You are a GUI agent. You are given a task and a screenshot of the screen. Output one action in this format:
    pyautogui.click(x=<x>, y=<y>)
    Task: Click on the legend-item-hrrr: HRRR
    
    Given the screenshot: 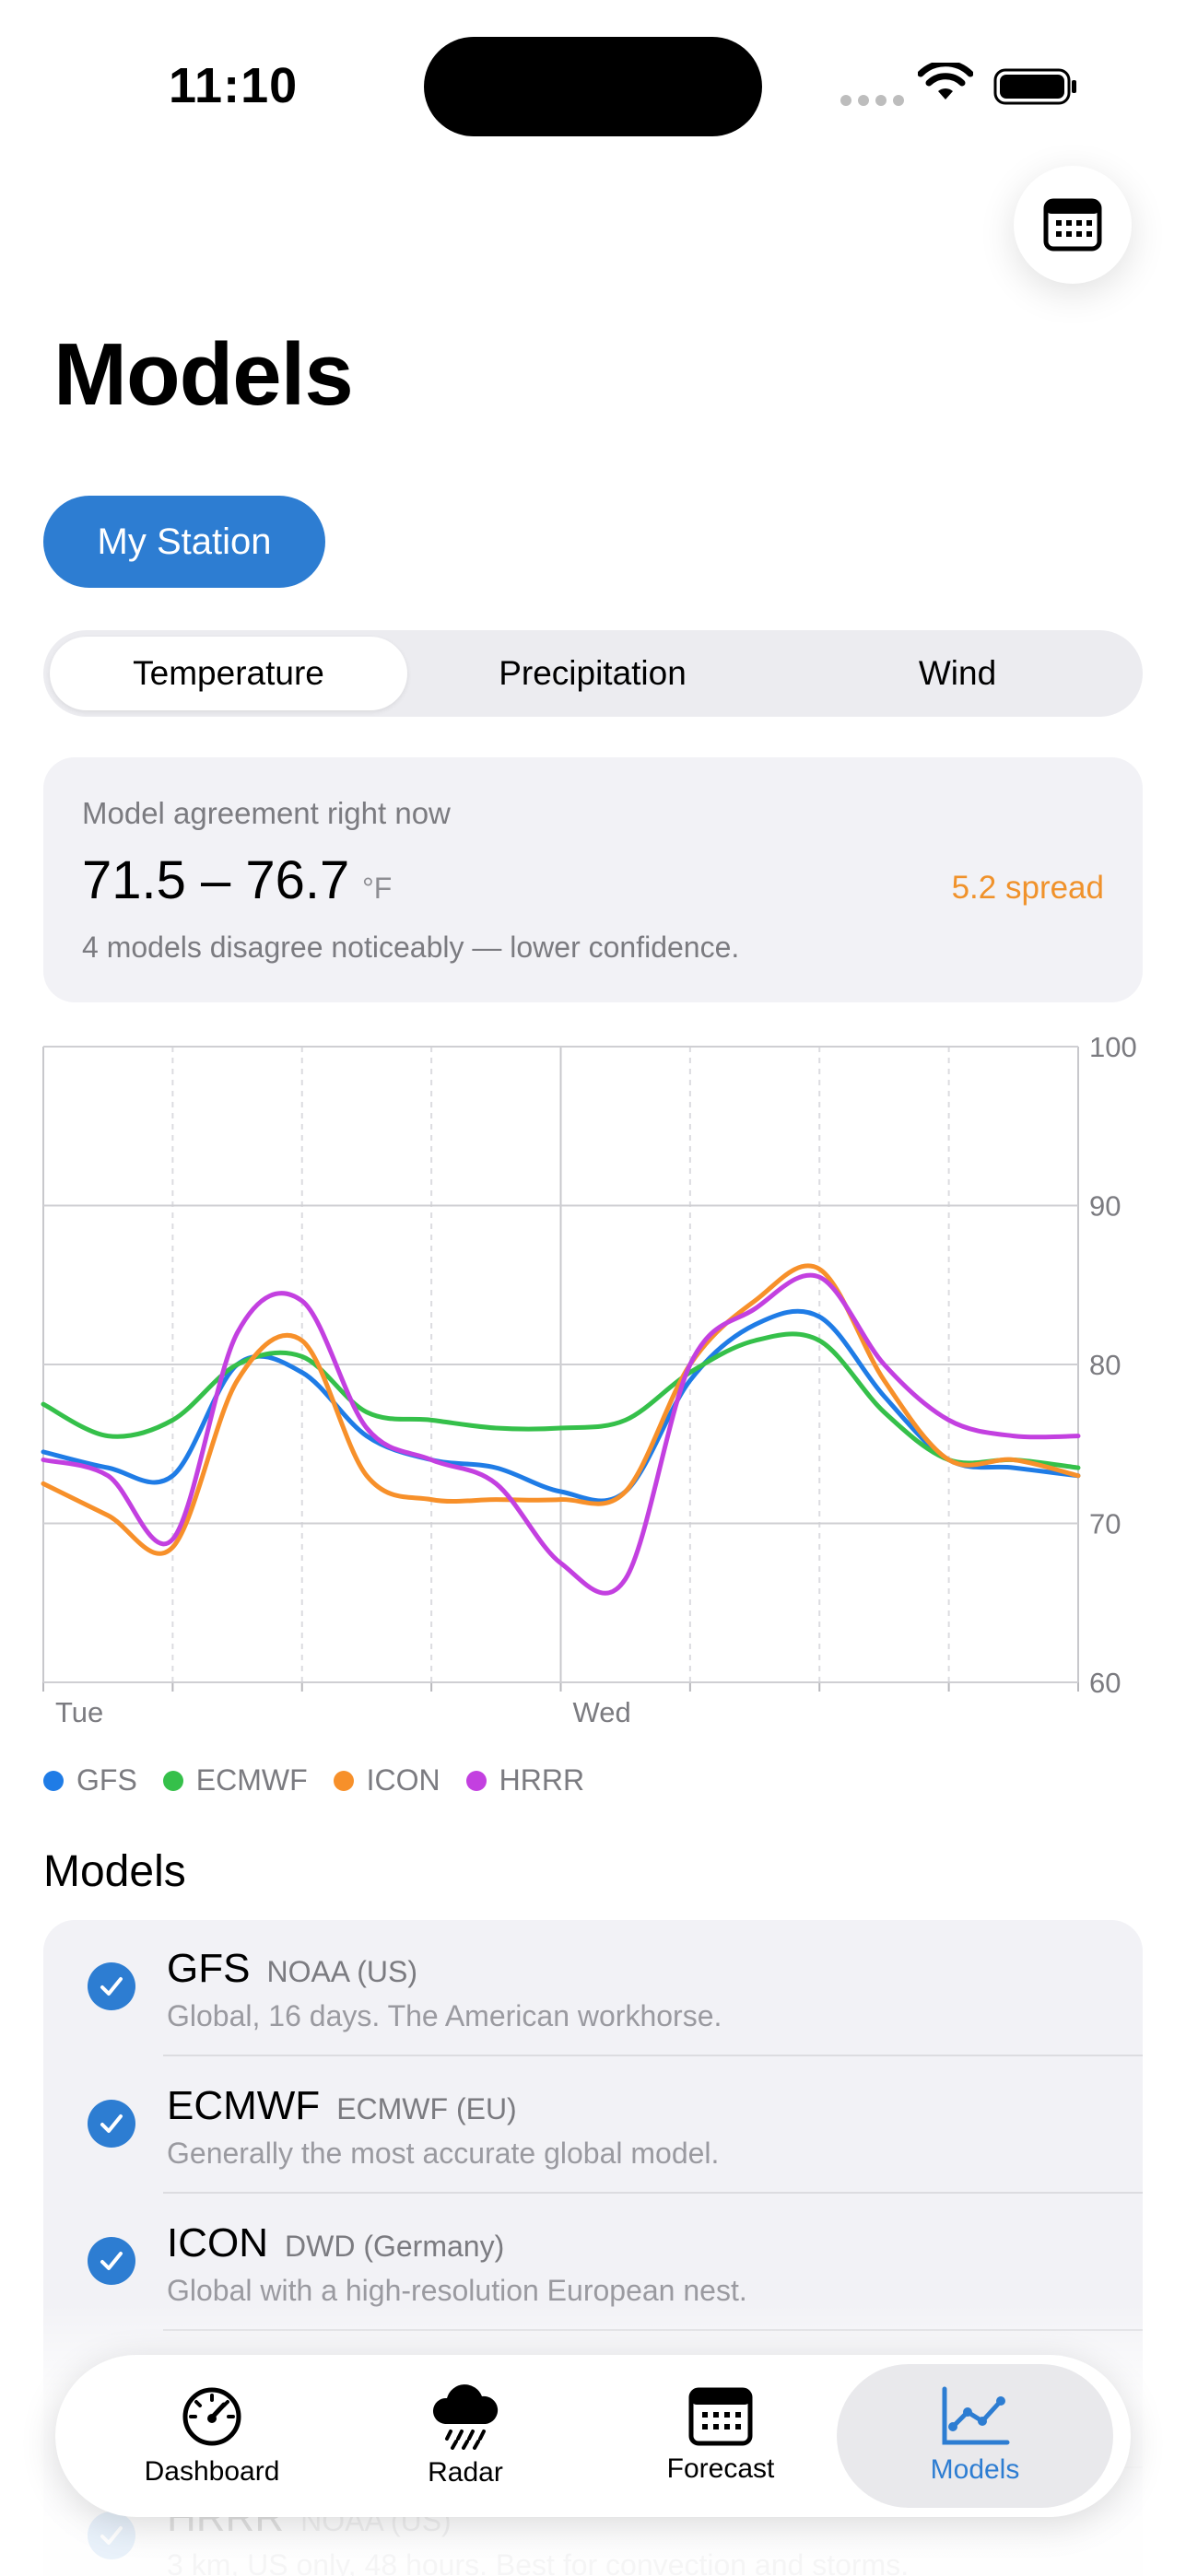 What is the action you would take?
    pyautogui.click(x=525, y=1780)
    